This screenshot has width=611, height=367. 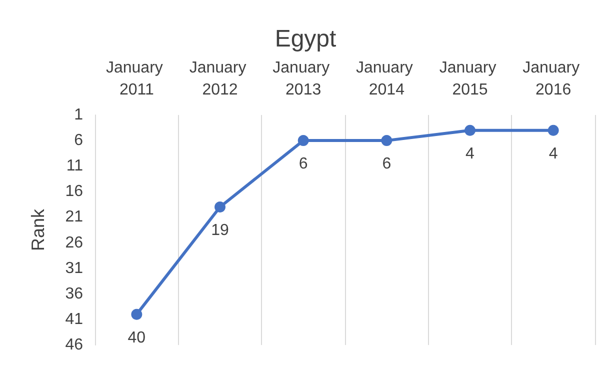 What do you see at coordinates (137, 79) in the screenshot?
I see `x-tick-label: January 2011` at bounding box center [137, 79].